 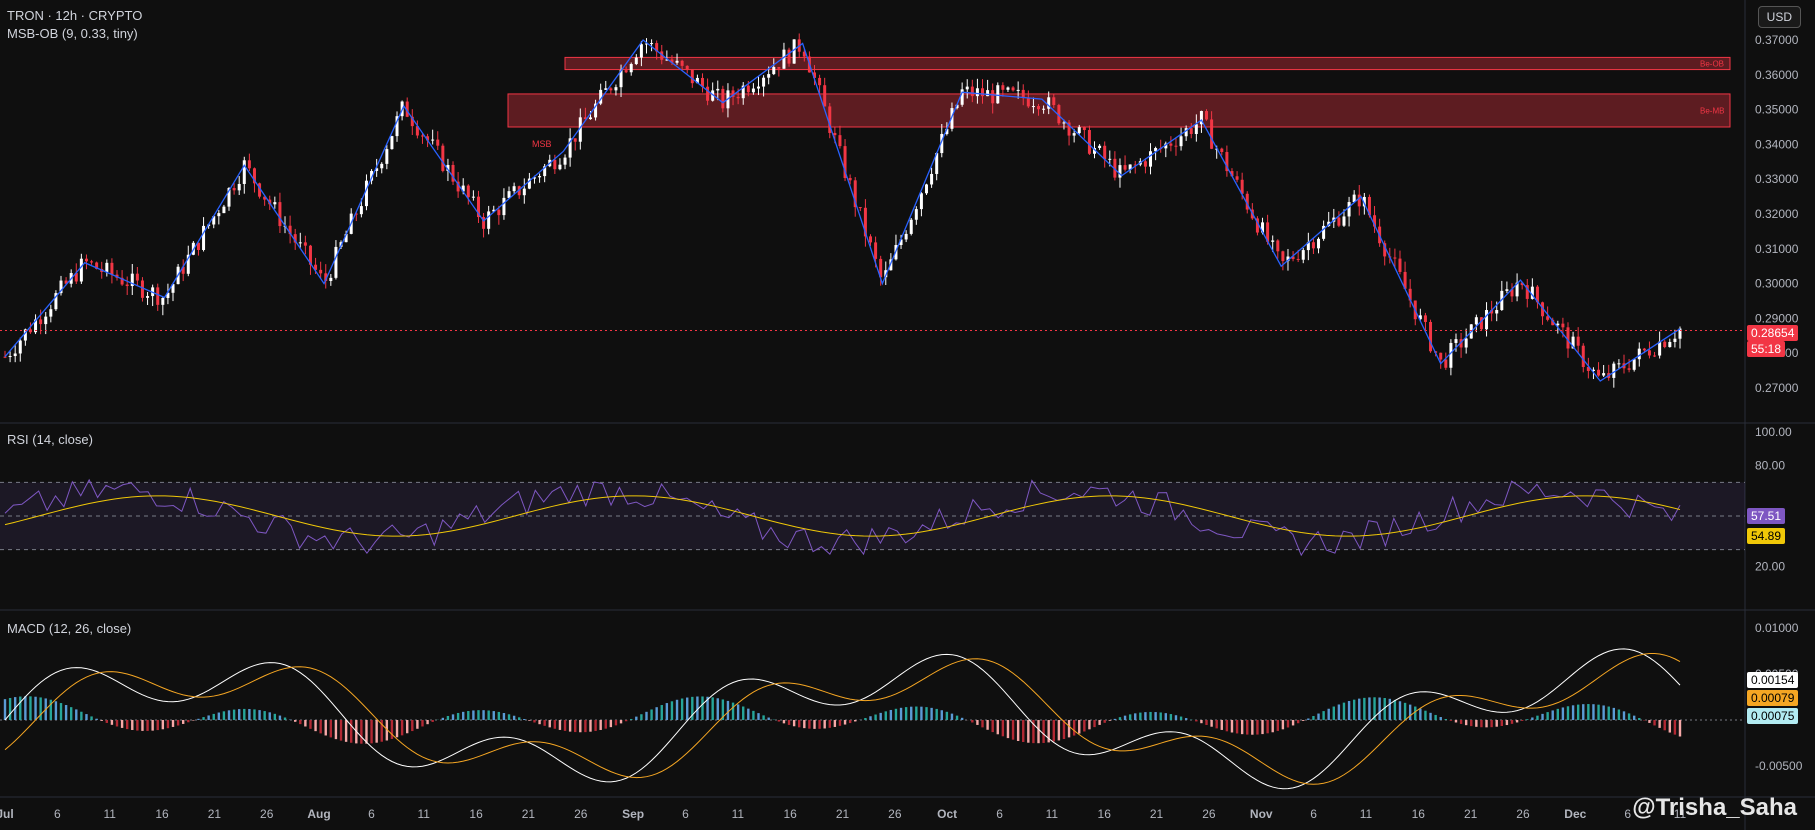 I want to click on price-axis-label: 0.34000, so click(x=1777, y=144).